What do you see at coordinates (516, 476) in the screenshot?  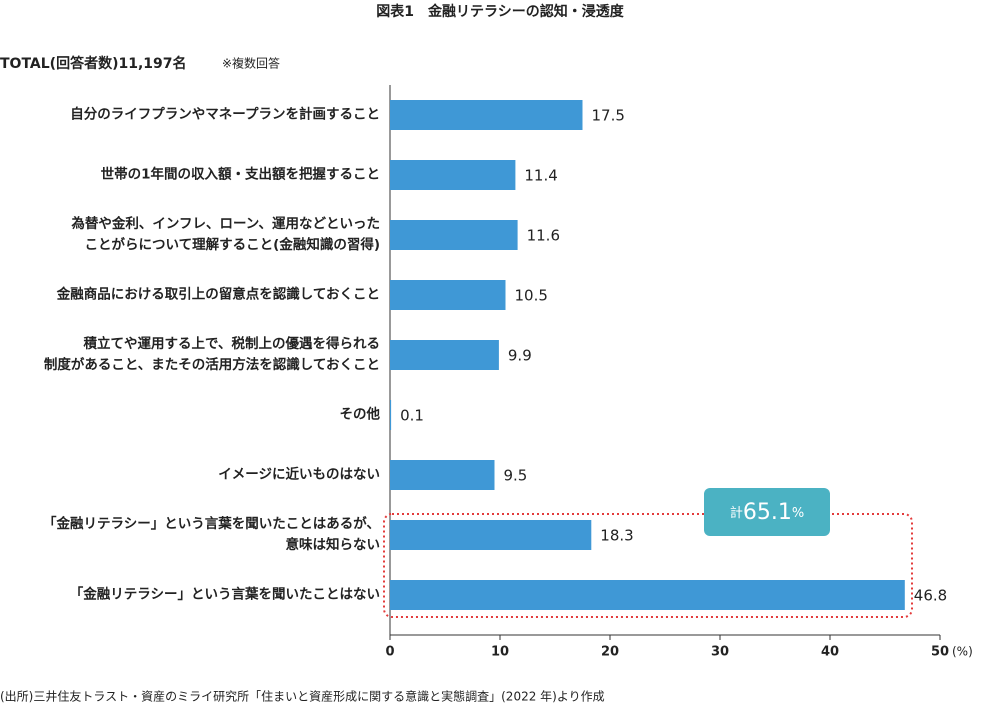 I see `value-label: 9.5` at bounding box center [516, 476].